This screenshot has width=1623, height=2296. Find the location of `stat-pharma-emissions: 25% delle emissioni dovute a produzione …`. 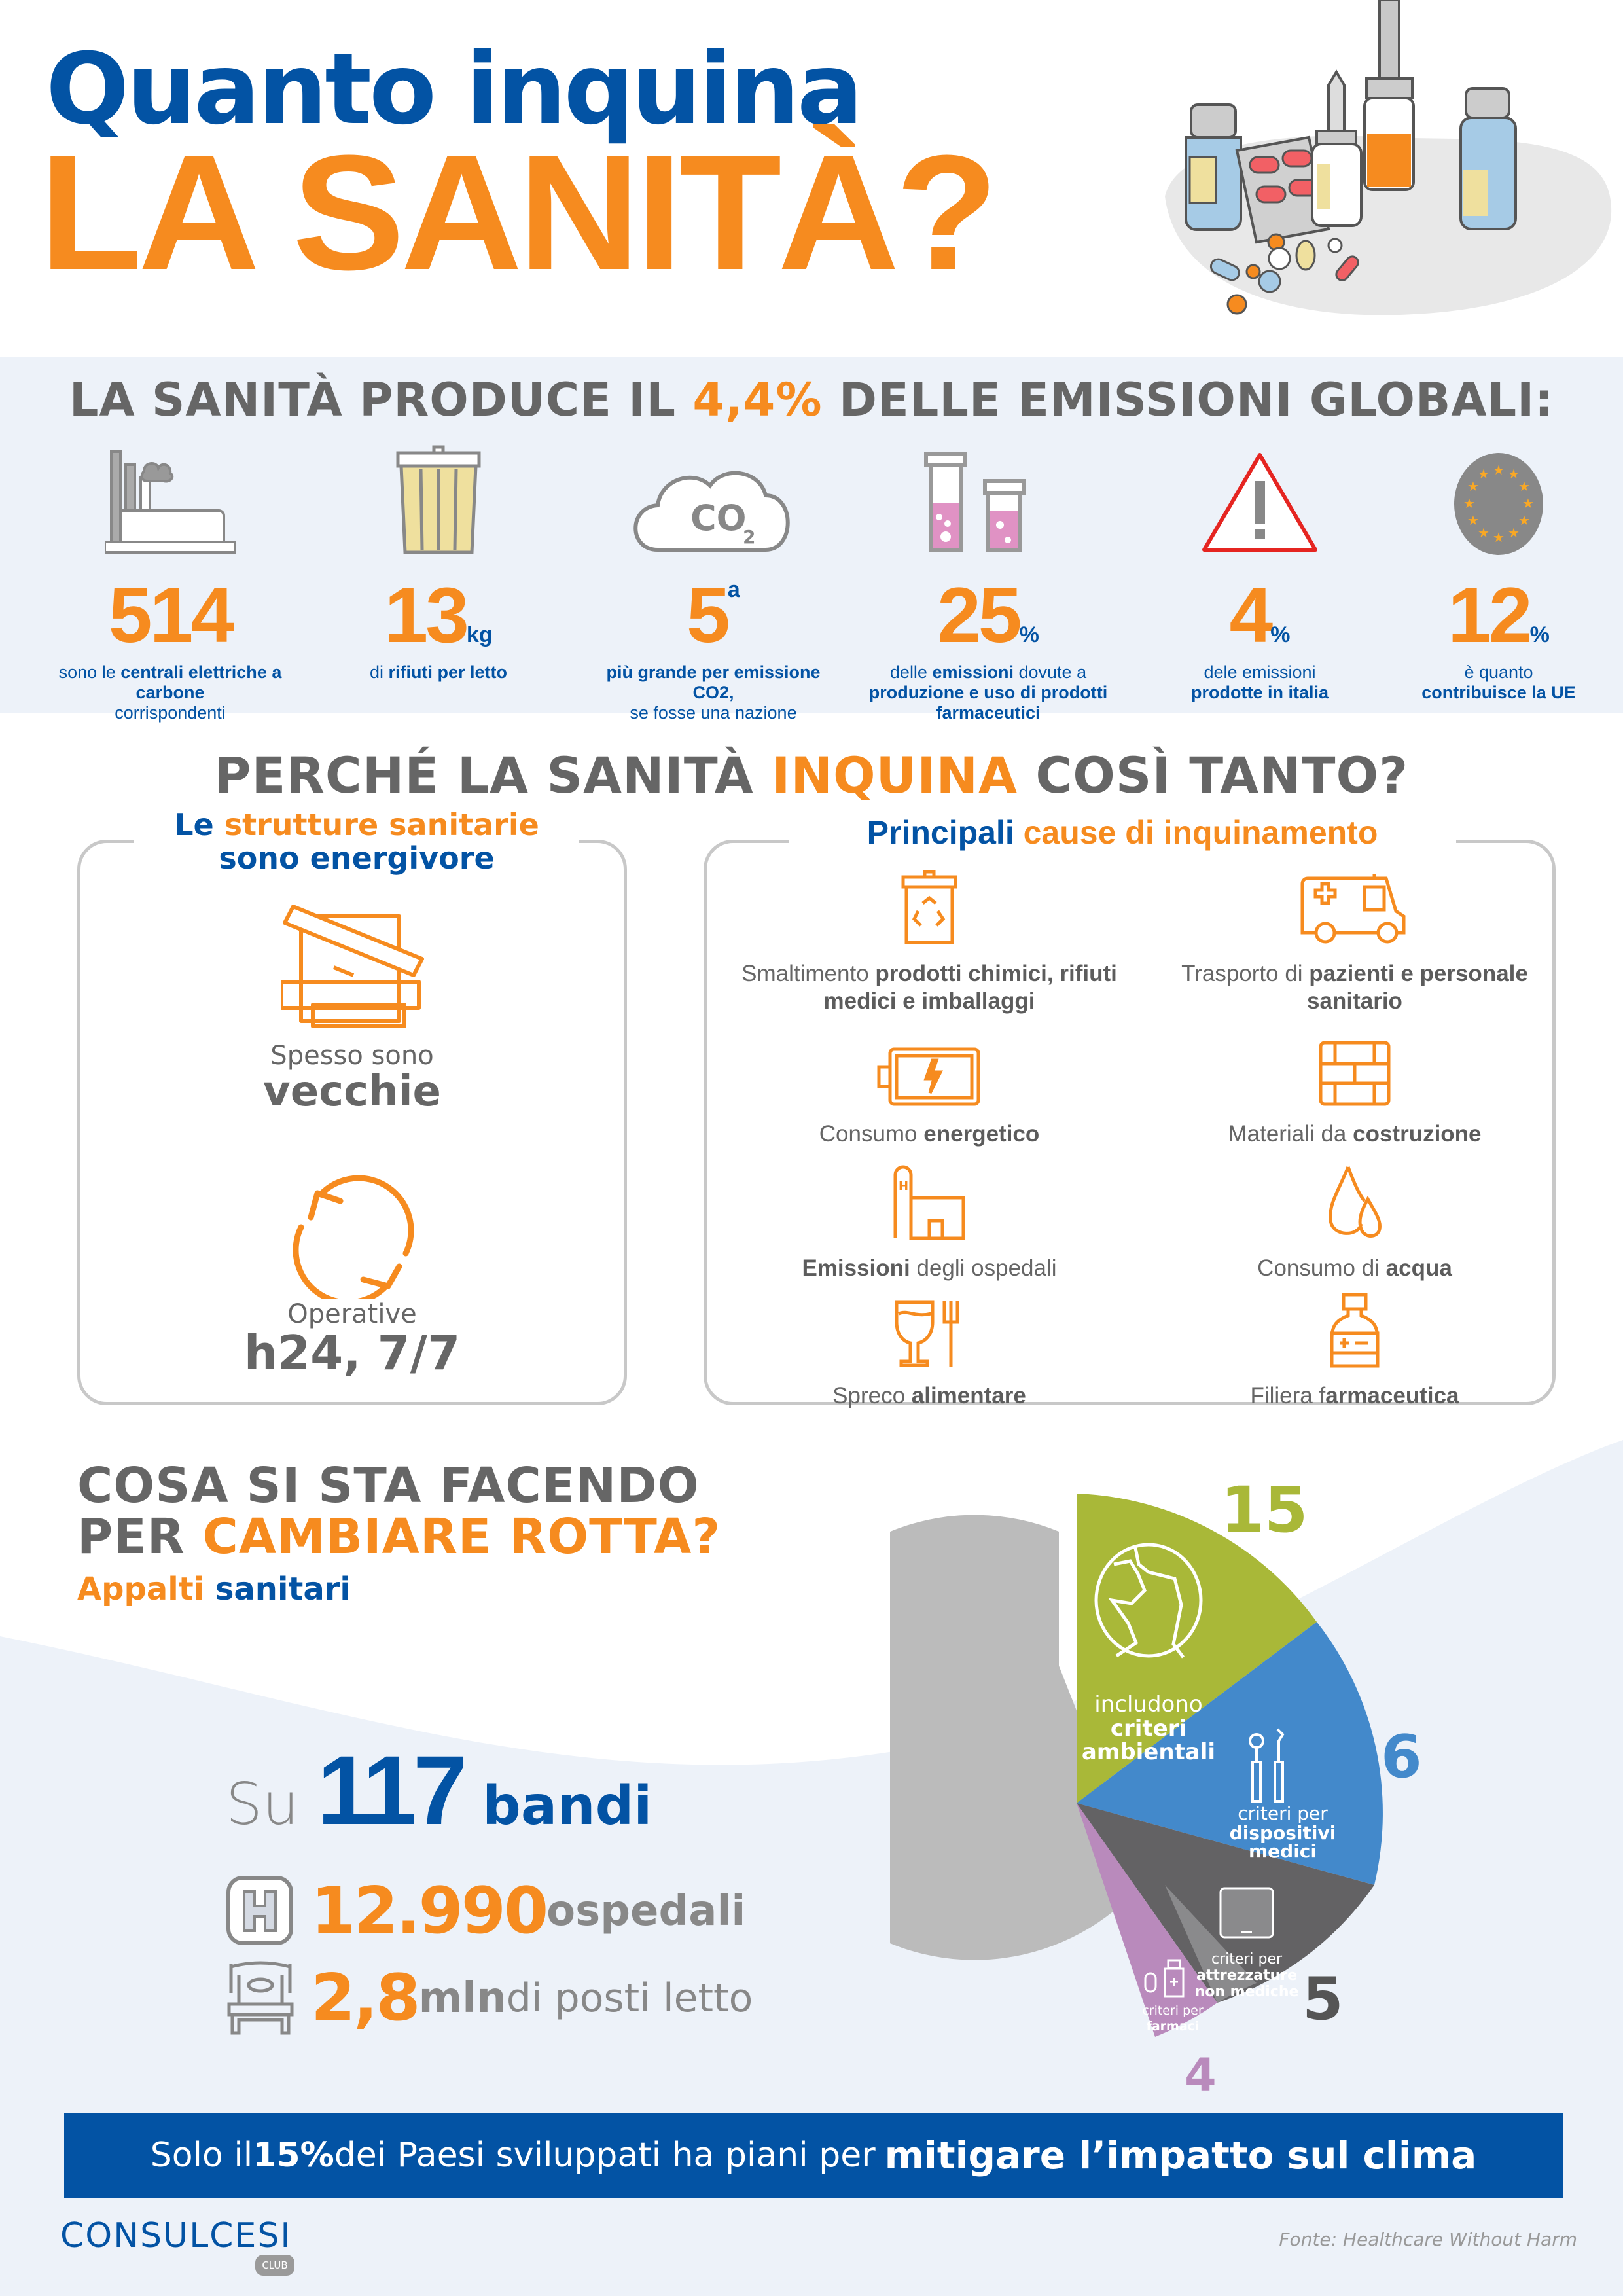

stat-pharma-emissions: 25% delle emissioni dovute a produzione … is located at coordinates (988, 581).